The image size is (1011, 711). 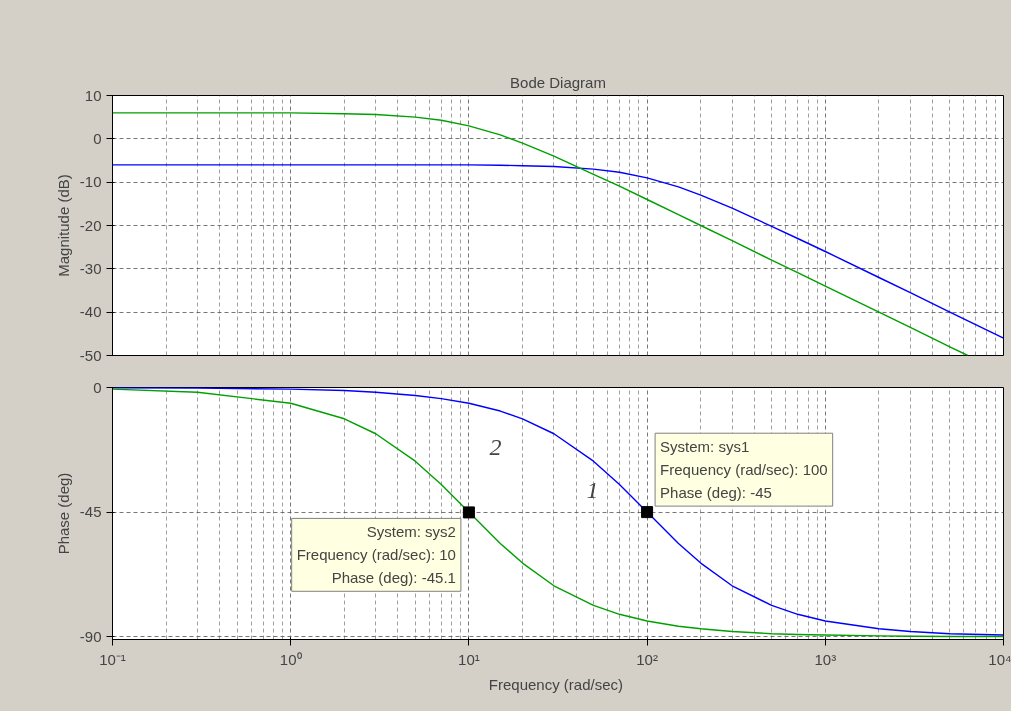 I want to click on y-axis-title: Phase (deg), so click(x=63, y=513).